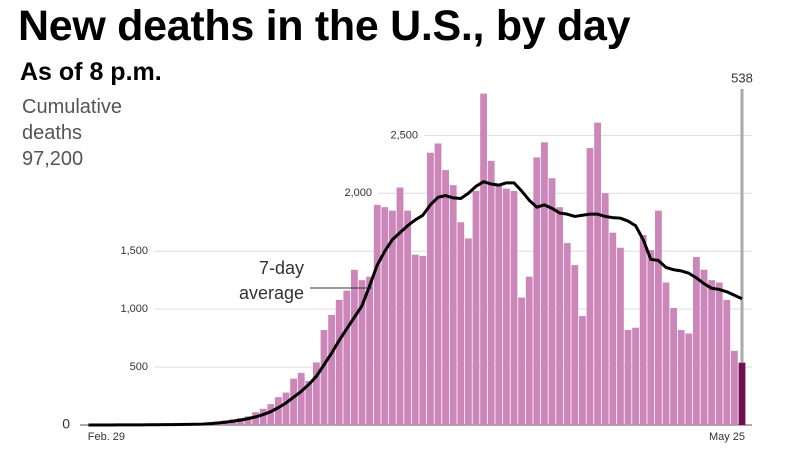  I want to click on y-tick-label: 0, so click(66, 424).